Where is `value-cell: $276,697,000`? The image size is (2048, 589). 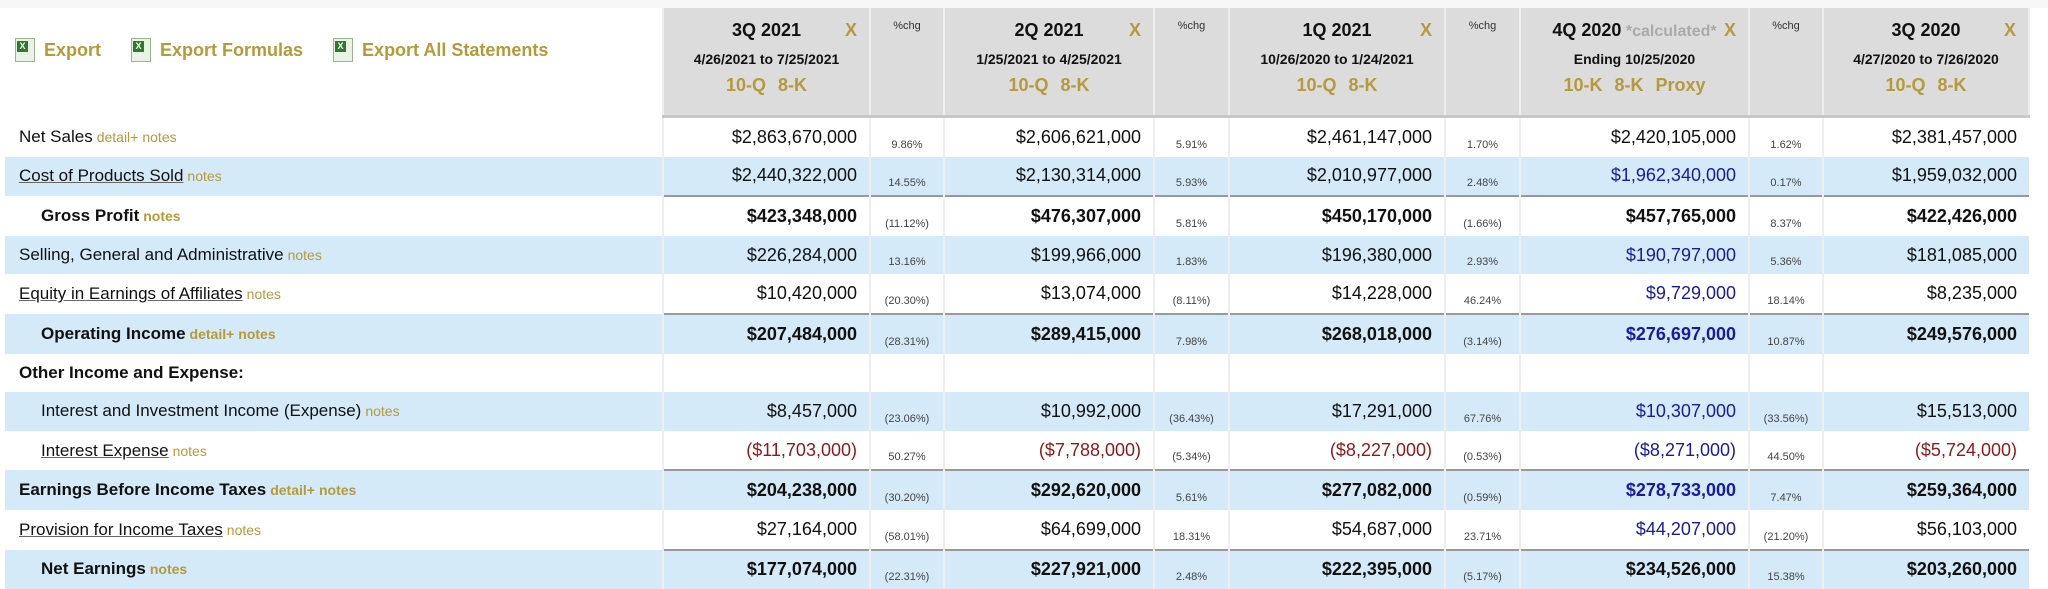
value-cell: $276,697,000 is located at coordinates (1634, 334).